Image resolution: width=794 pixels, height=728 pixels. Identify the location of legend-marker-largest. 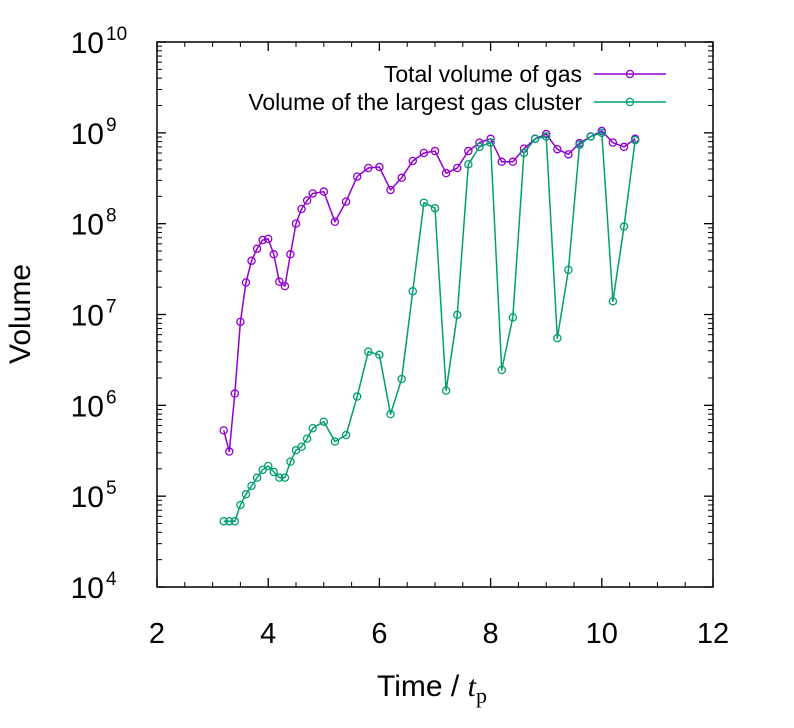
(630, 102).